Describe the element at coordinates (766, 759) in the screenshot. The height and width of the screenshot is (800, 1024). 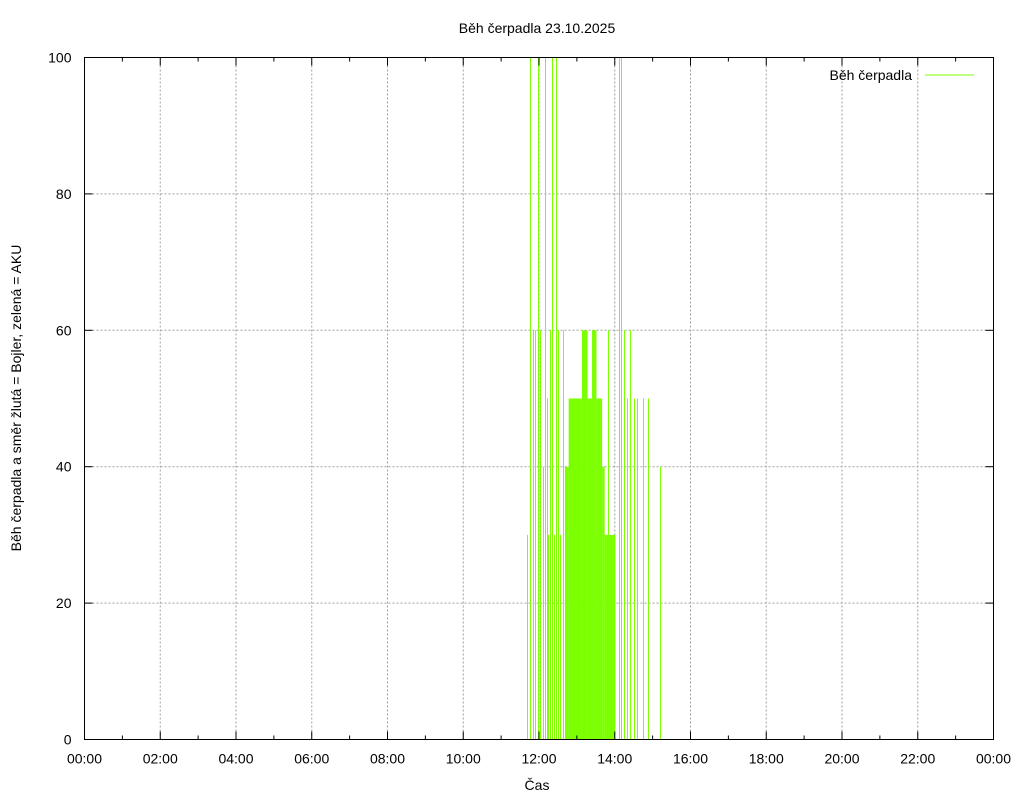
I see `x-tick-label: 18:00` at that location.